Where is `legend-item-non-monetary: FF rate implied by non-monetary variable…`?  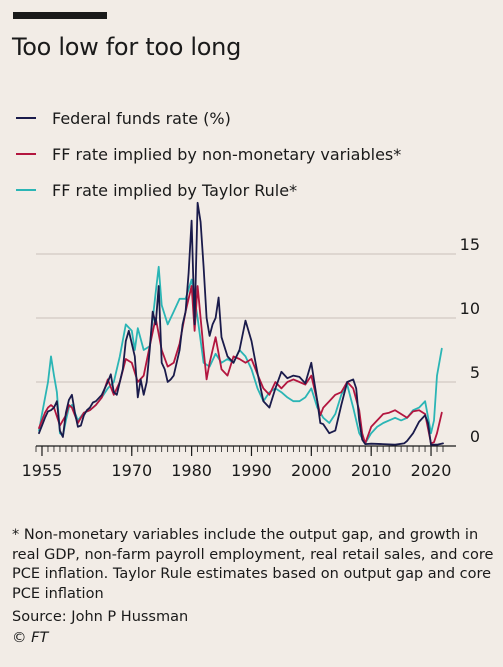
legend-item-non-monetary: FF rate implied by non-monetary variable… is located at coordinates (208, 154).